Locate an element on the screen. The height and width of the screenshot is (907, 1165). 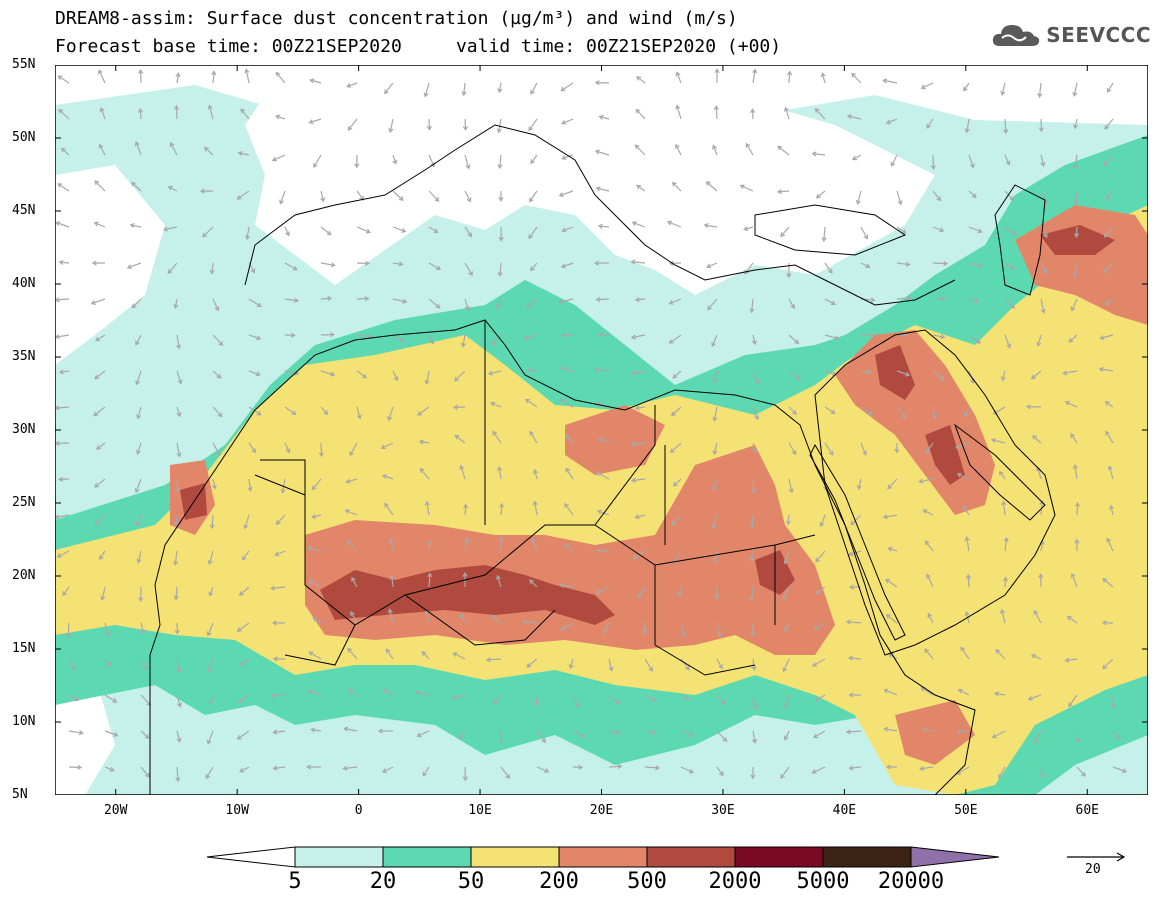
legend-label-20000: 20000 is located at coordinates (911, 881).